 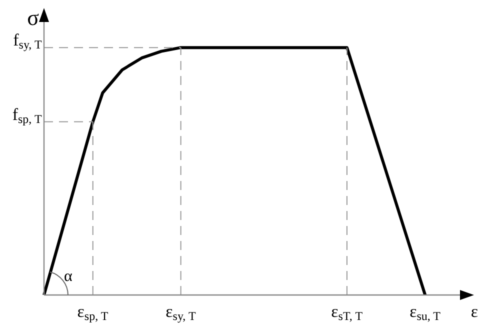 I want to click on x-axis-title: ε, so click(x=474, y=311).